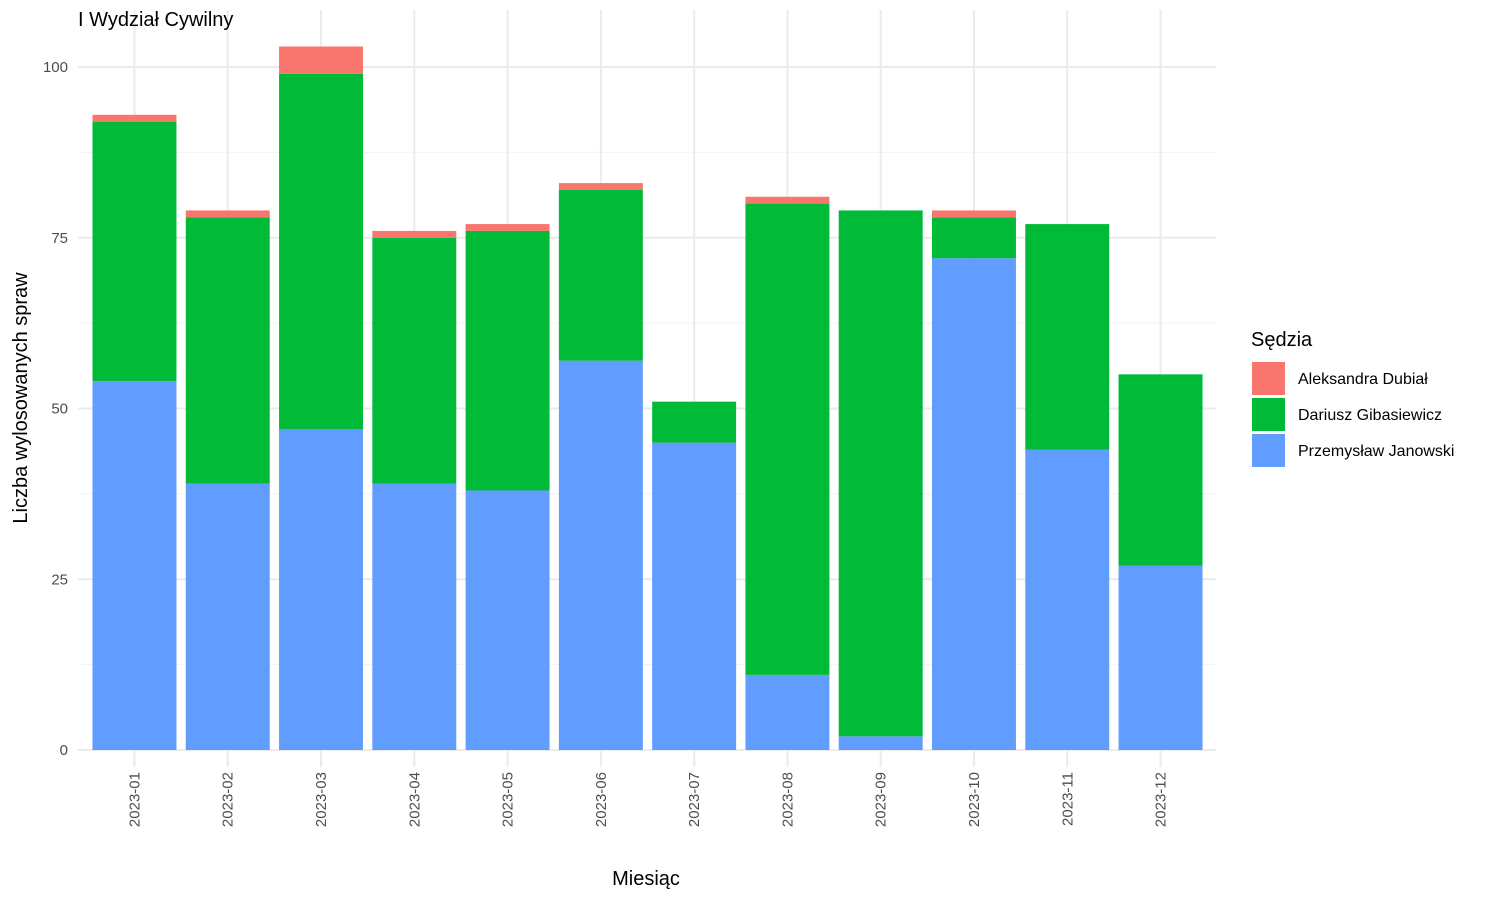 The width and height of the screenshot is (1500, 900). What do you see at coordinates (55, 67) in the screenshot?
I see `y-tick-label: 100` at bounding box center [55, 67].